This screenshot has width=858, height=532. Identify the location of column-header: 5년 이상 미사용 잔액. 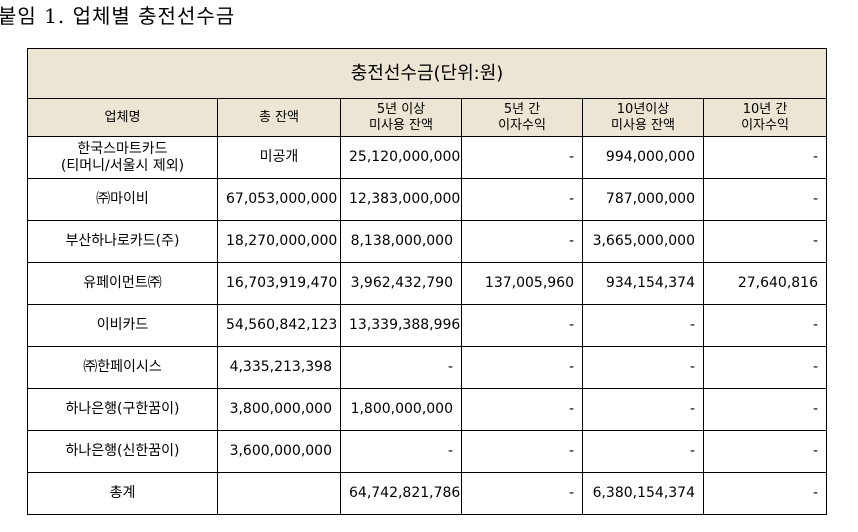
(401, 117).